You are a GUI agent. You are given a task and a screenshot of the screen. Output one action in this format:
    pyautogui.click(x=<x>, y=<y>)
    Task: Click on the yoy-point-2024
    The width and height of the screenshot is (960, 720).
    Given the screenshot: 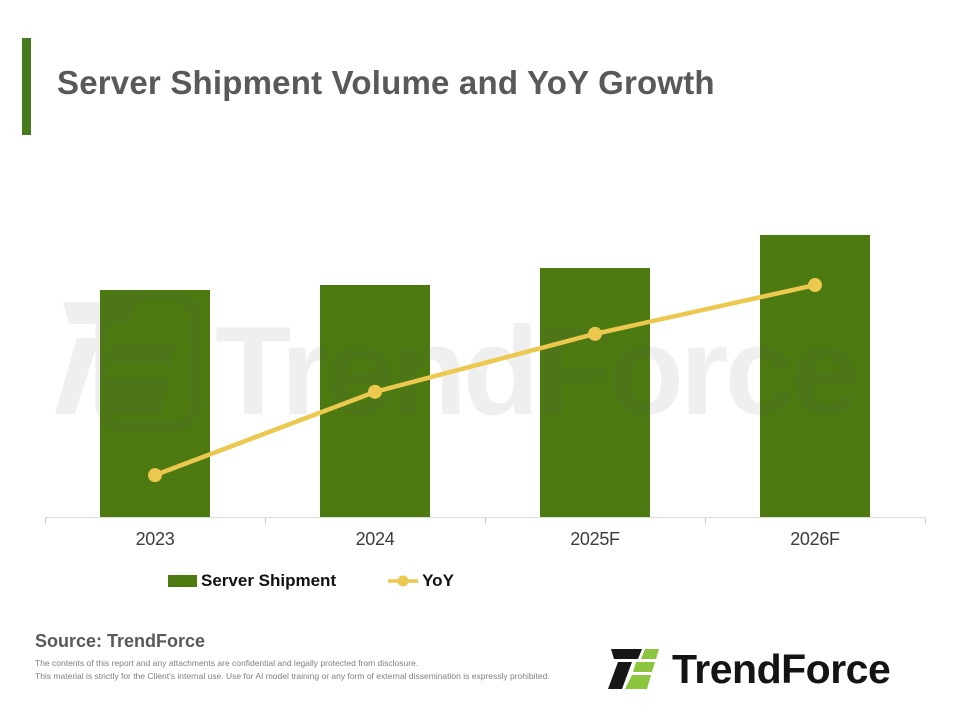 What is the action you would take?
    pyautogui.click(x=375, y=391)
    